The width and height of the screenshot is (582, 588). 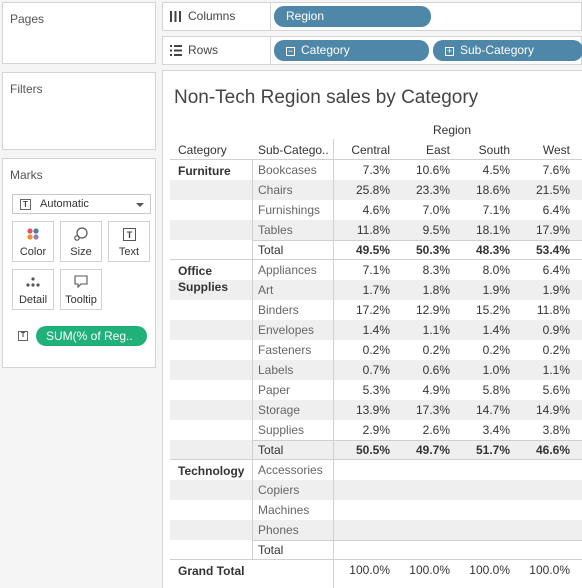 What do you see at coordinates (370, 150) in the screenshot?
I see `region-column-header: Central` at bounding box center [370, 150].